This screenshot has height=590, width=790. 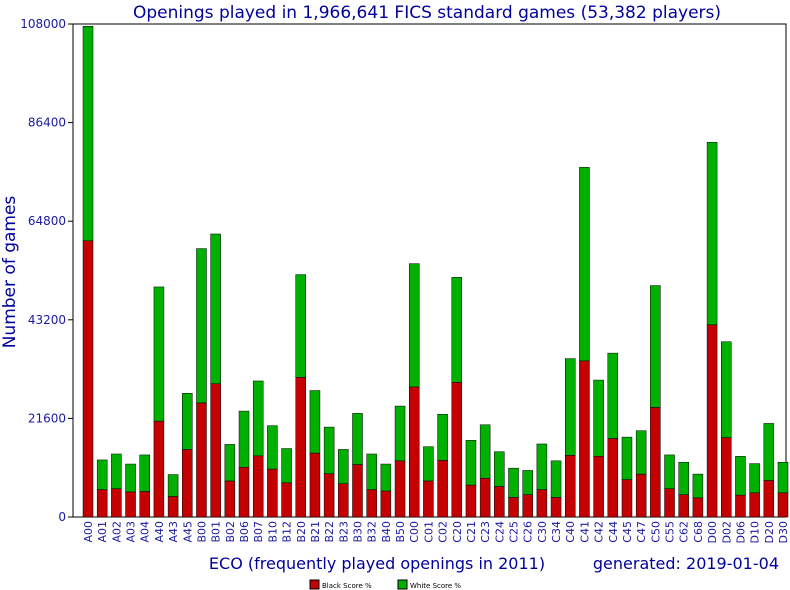 What do you see at coordinates (201, 532) in the screenshot?
I see `x-tick-label: B00` at bounding box center [201, 532].